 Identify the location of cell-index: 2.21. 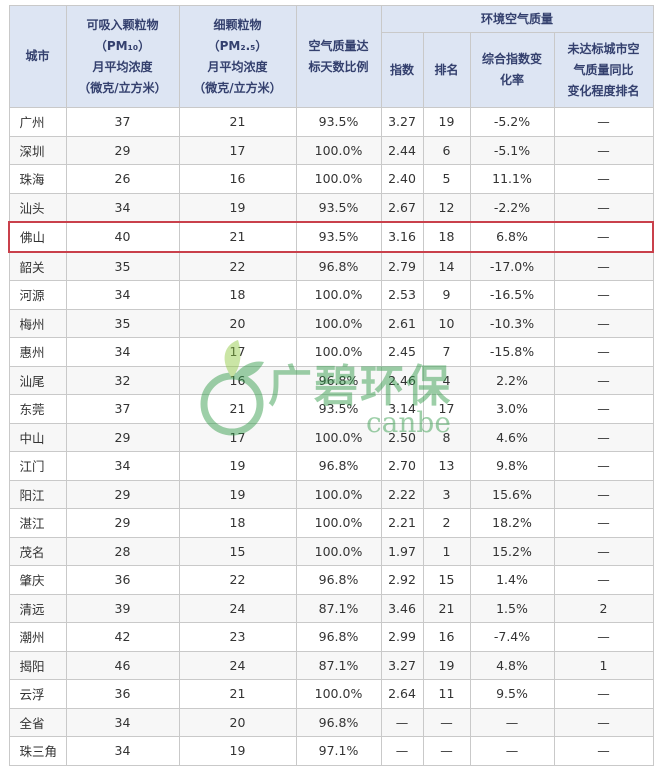
(402, 523).